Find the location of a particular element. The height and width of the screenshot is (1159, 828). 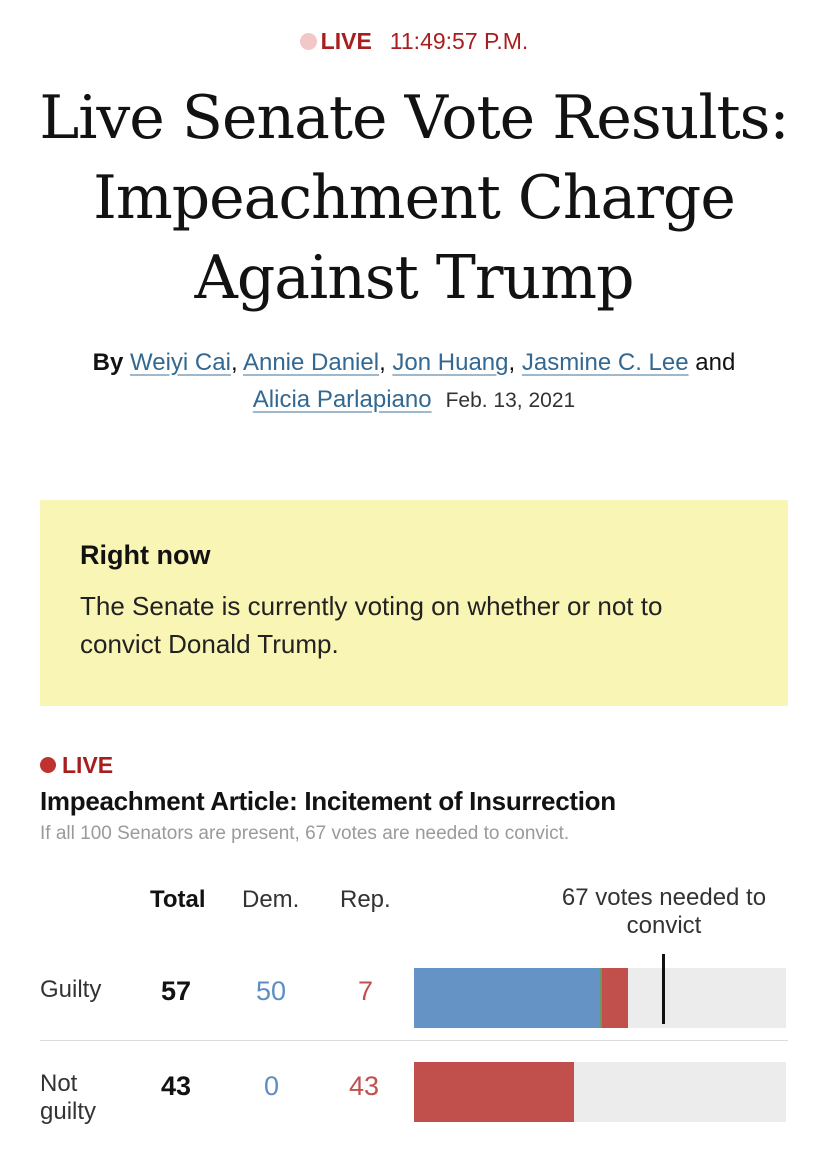

not-guilty-bar is located at coordinates (600, 1092).